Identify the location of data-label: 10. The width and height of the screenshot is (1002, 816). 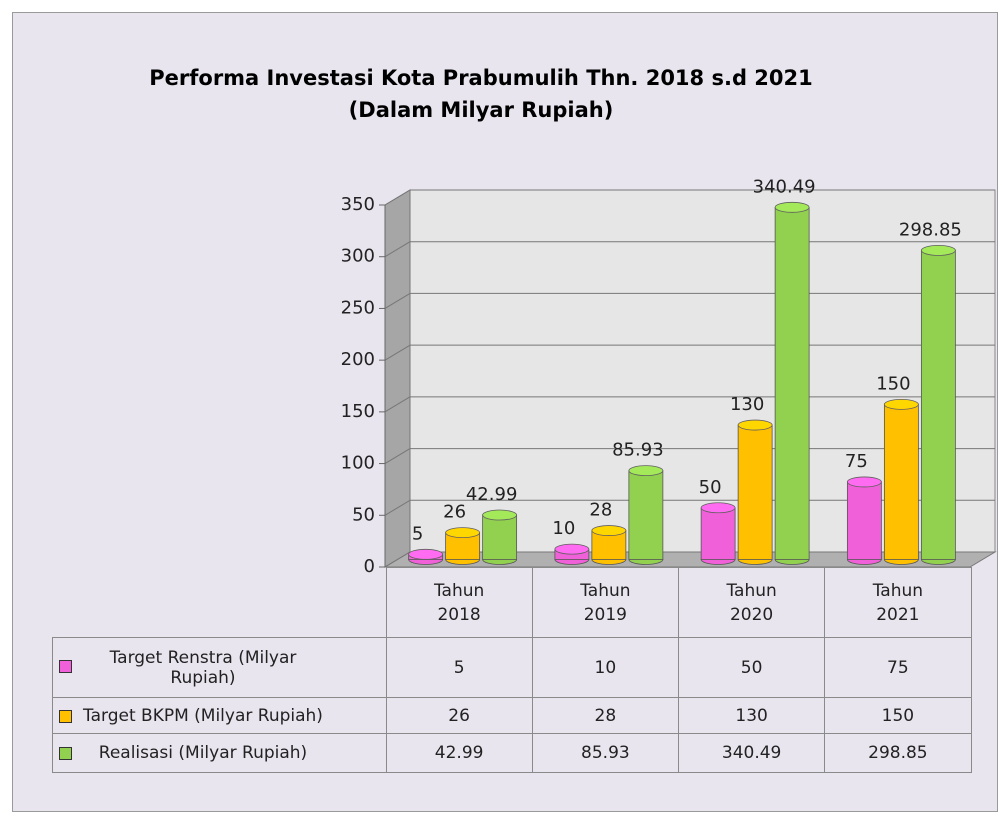
(563, 528).